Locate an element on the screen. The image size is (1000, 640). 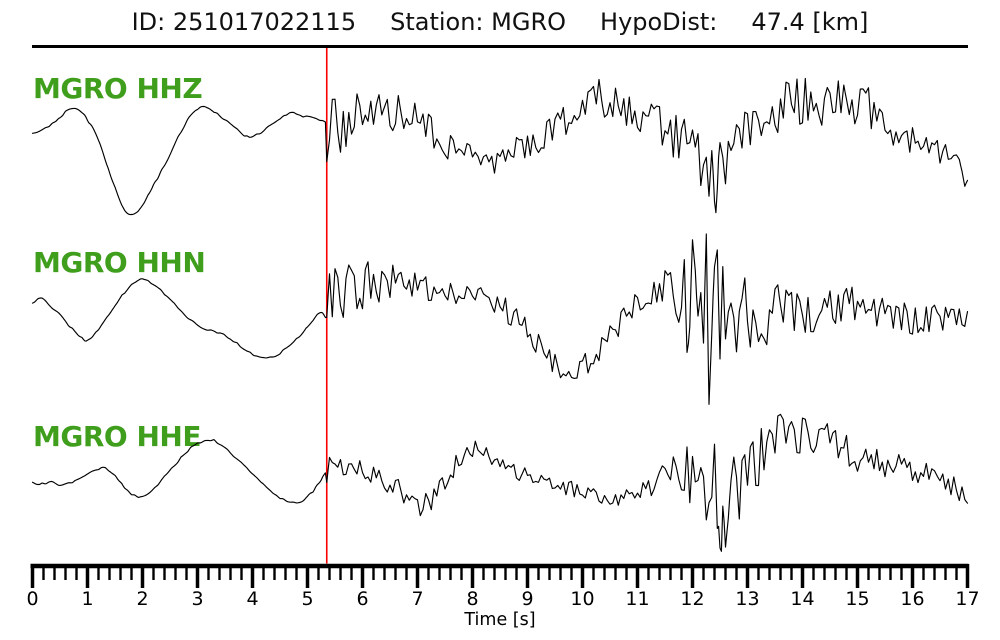
title-divider is located at coordinates (500, 46).